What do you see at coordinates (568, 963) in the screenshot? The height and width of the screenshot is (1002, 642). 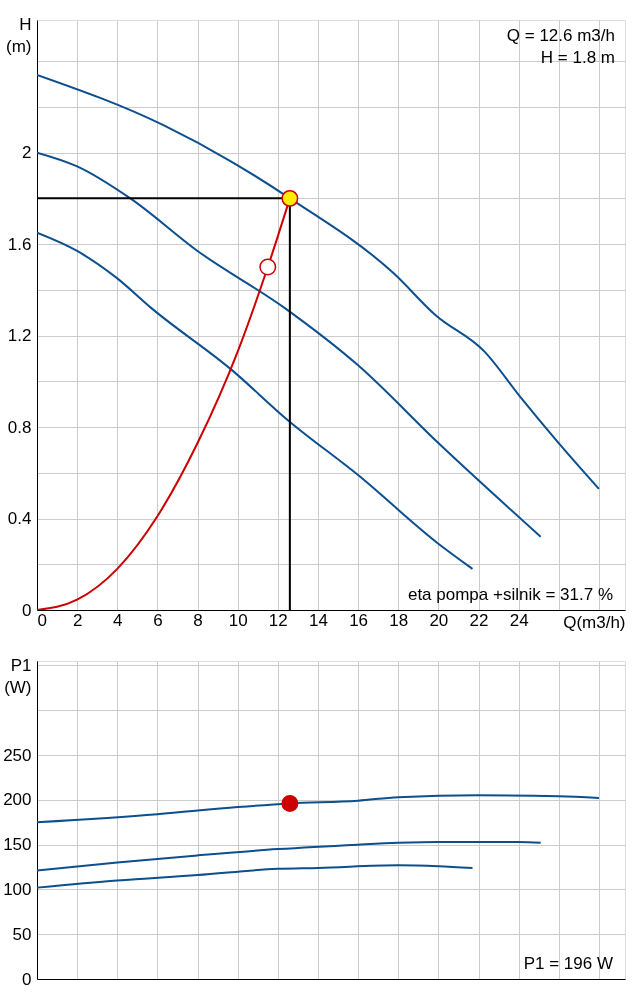 I see `annotation: P1 = 196 W` at bounding box center [568, 963].